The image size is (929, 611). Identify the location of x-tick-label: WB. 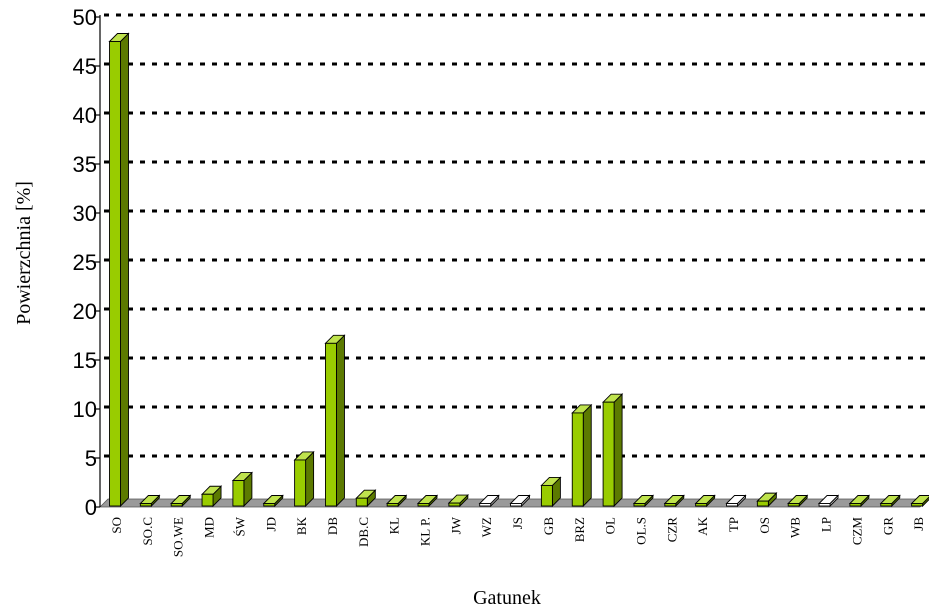
(795, 527).